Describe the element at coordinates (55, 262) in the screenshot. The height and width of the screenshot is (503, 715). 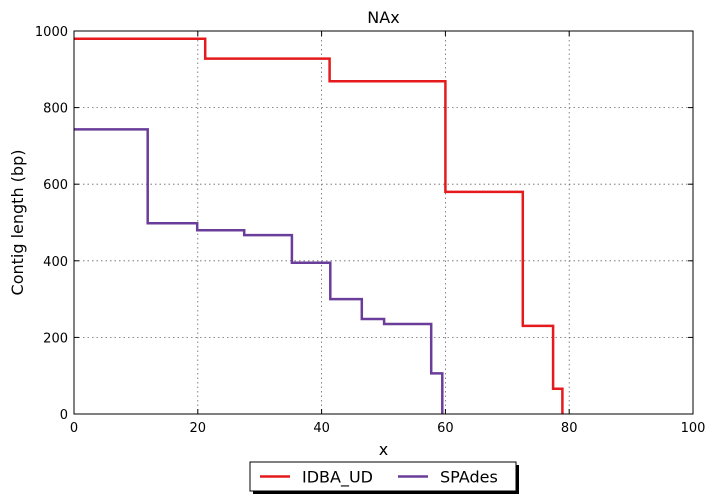
I see `y-tick-label: 400` at that location.